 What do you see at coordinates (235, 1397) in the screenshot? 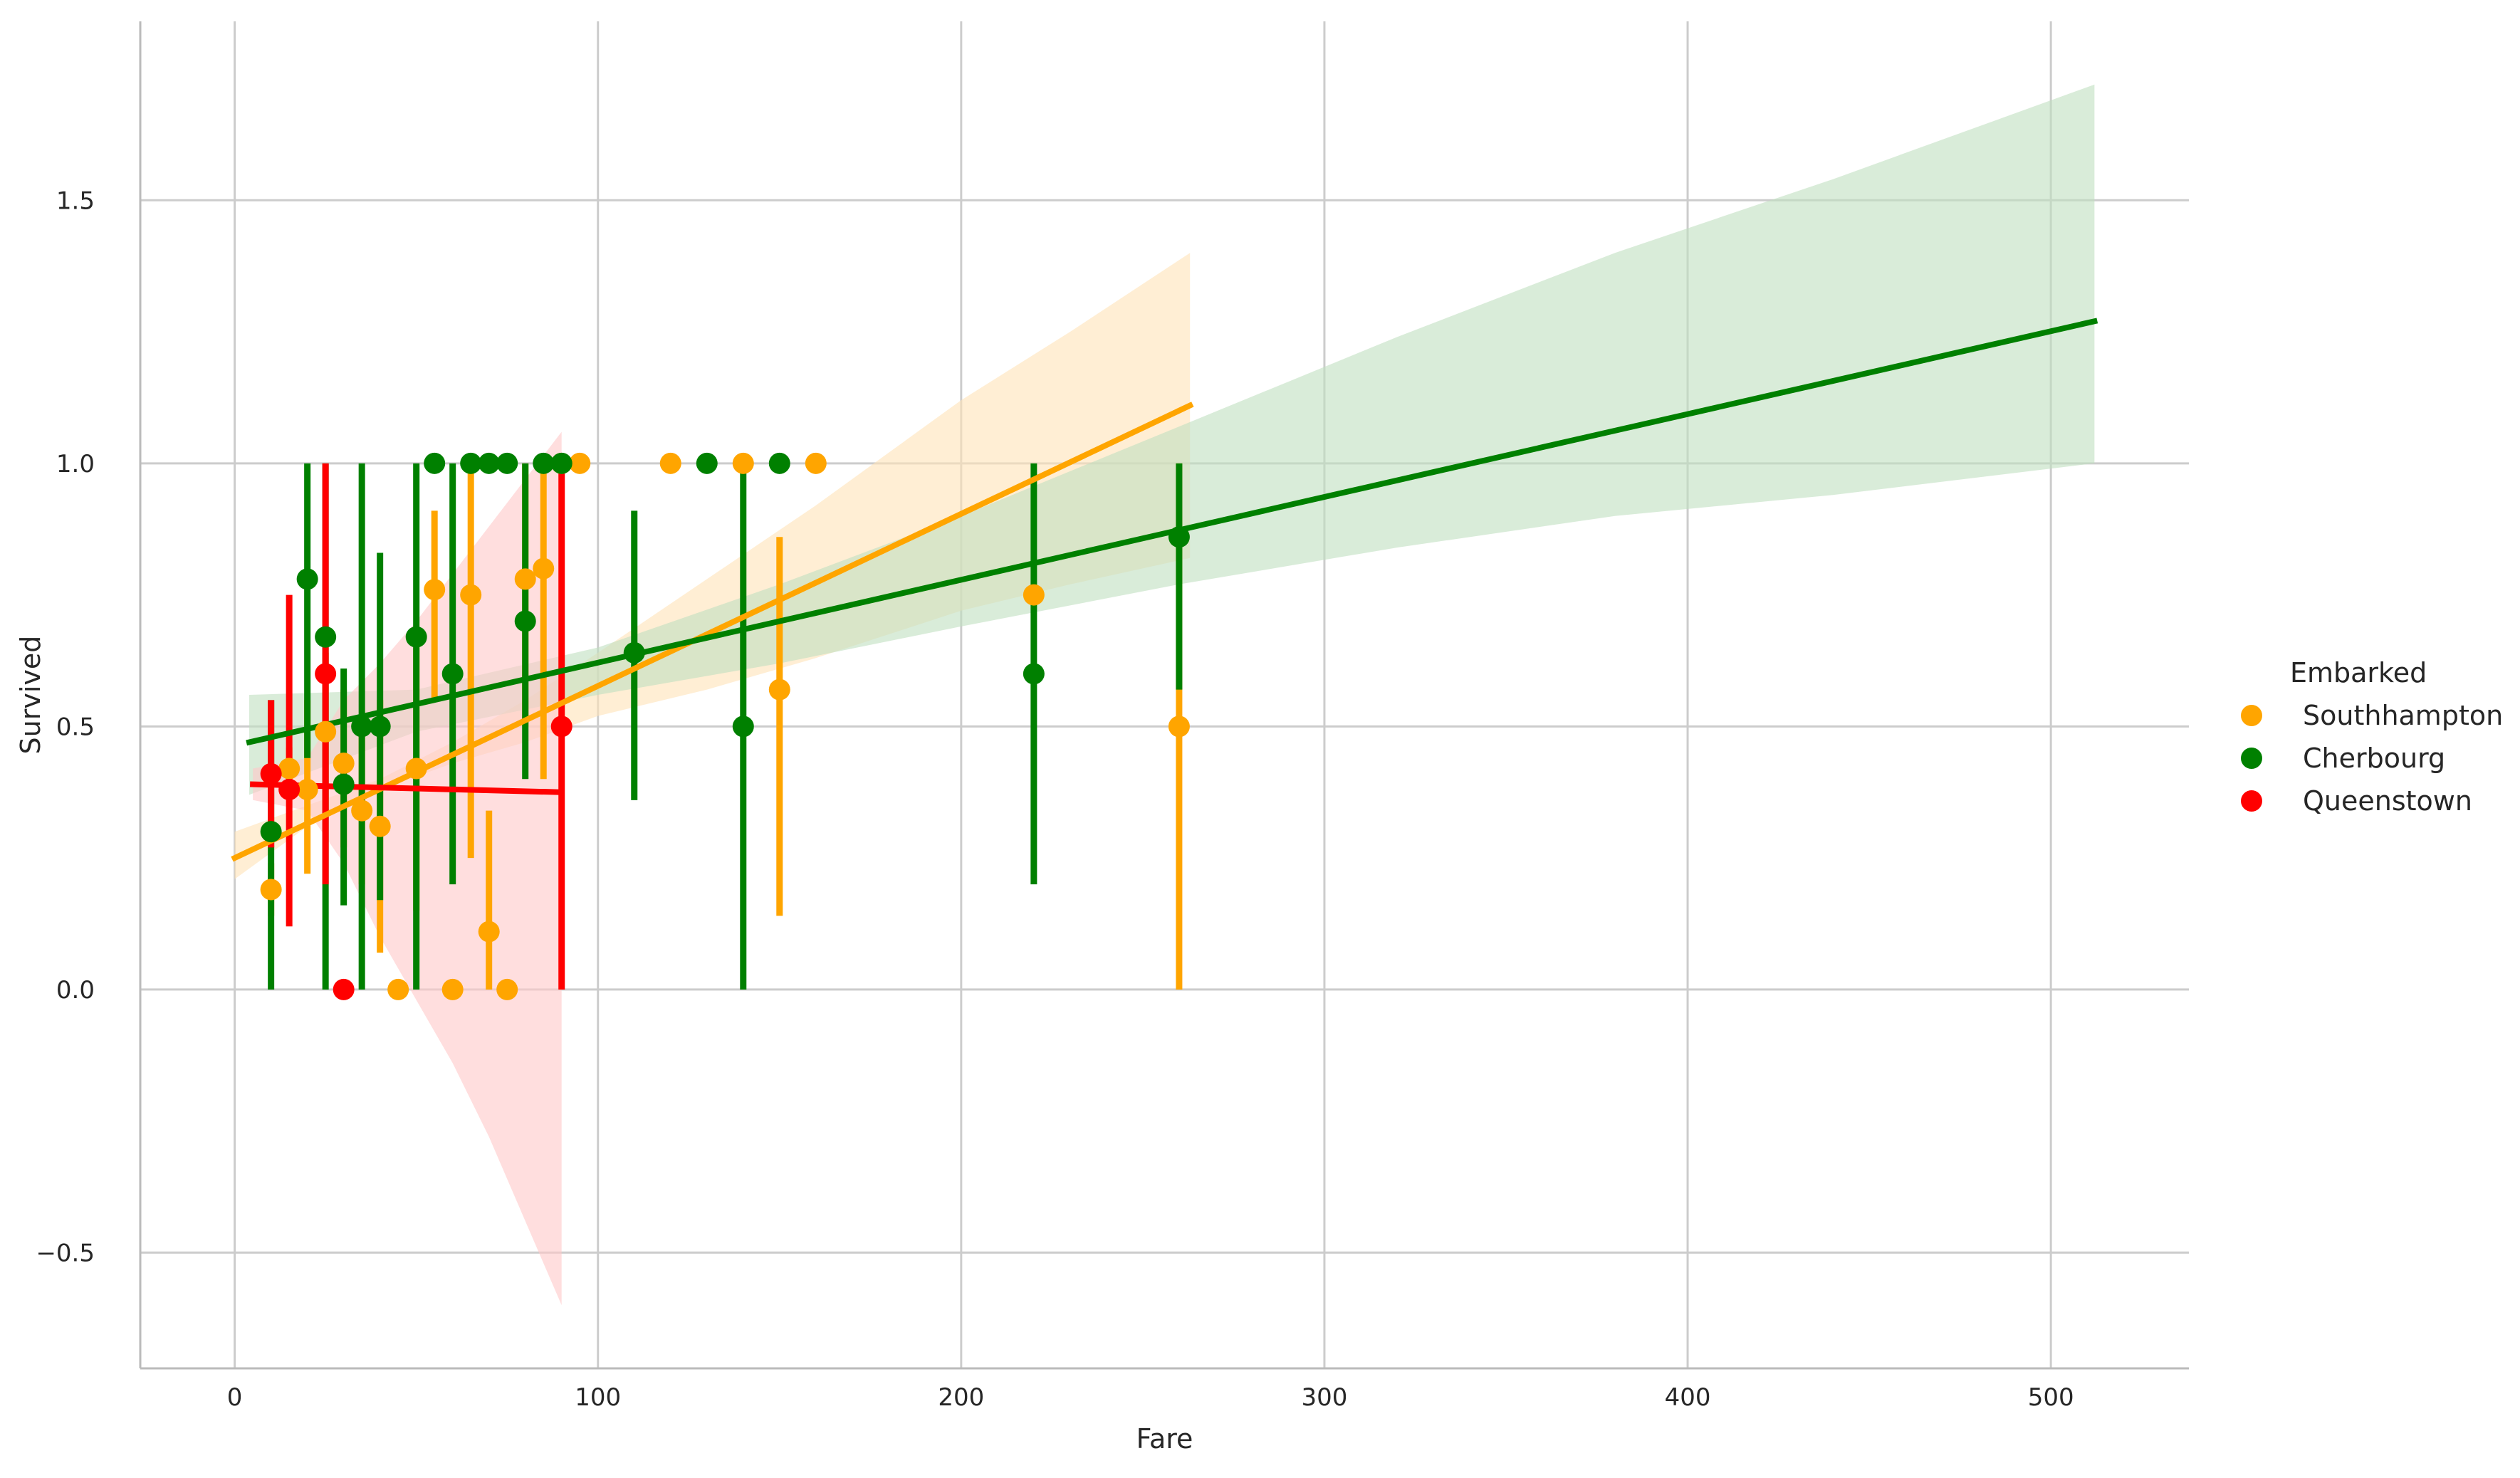
I see `x-tick-label: 0` at bounding box center [235, 1397].